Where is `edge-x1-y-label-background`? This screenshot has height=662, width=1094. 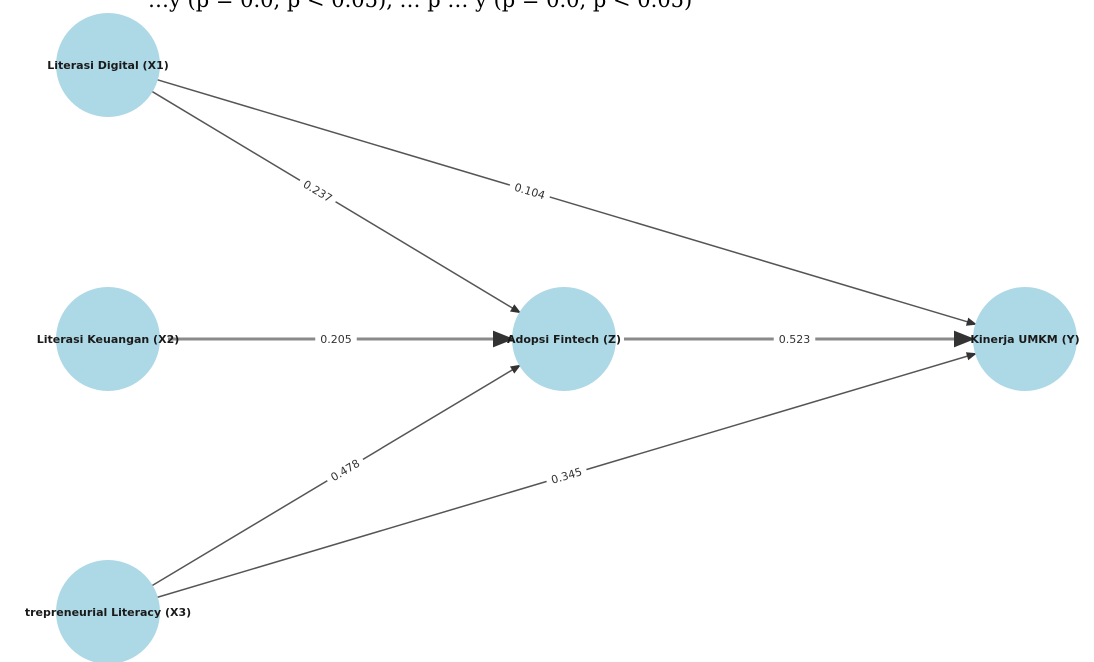 edge-x1-y-label-background is located at coordinates (529, 191).